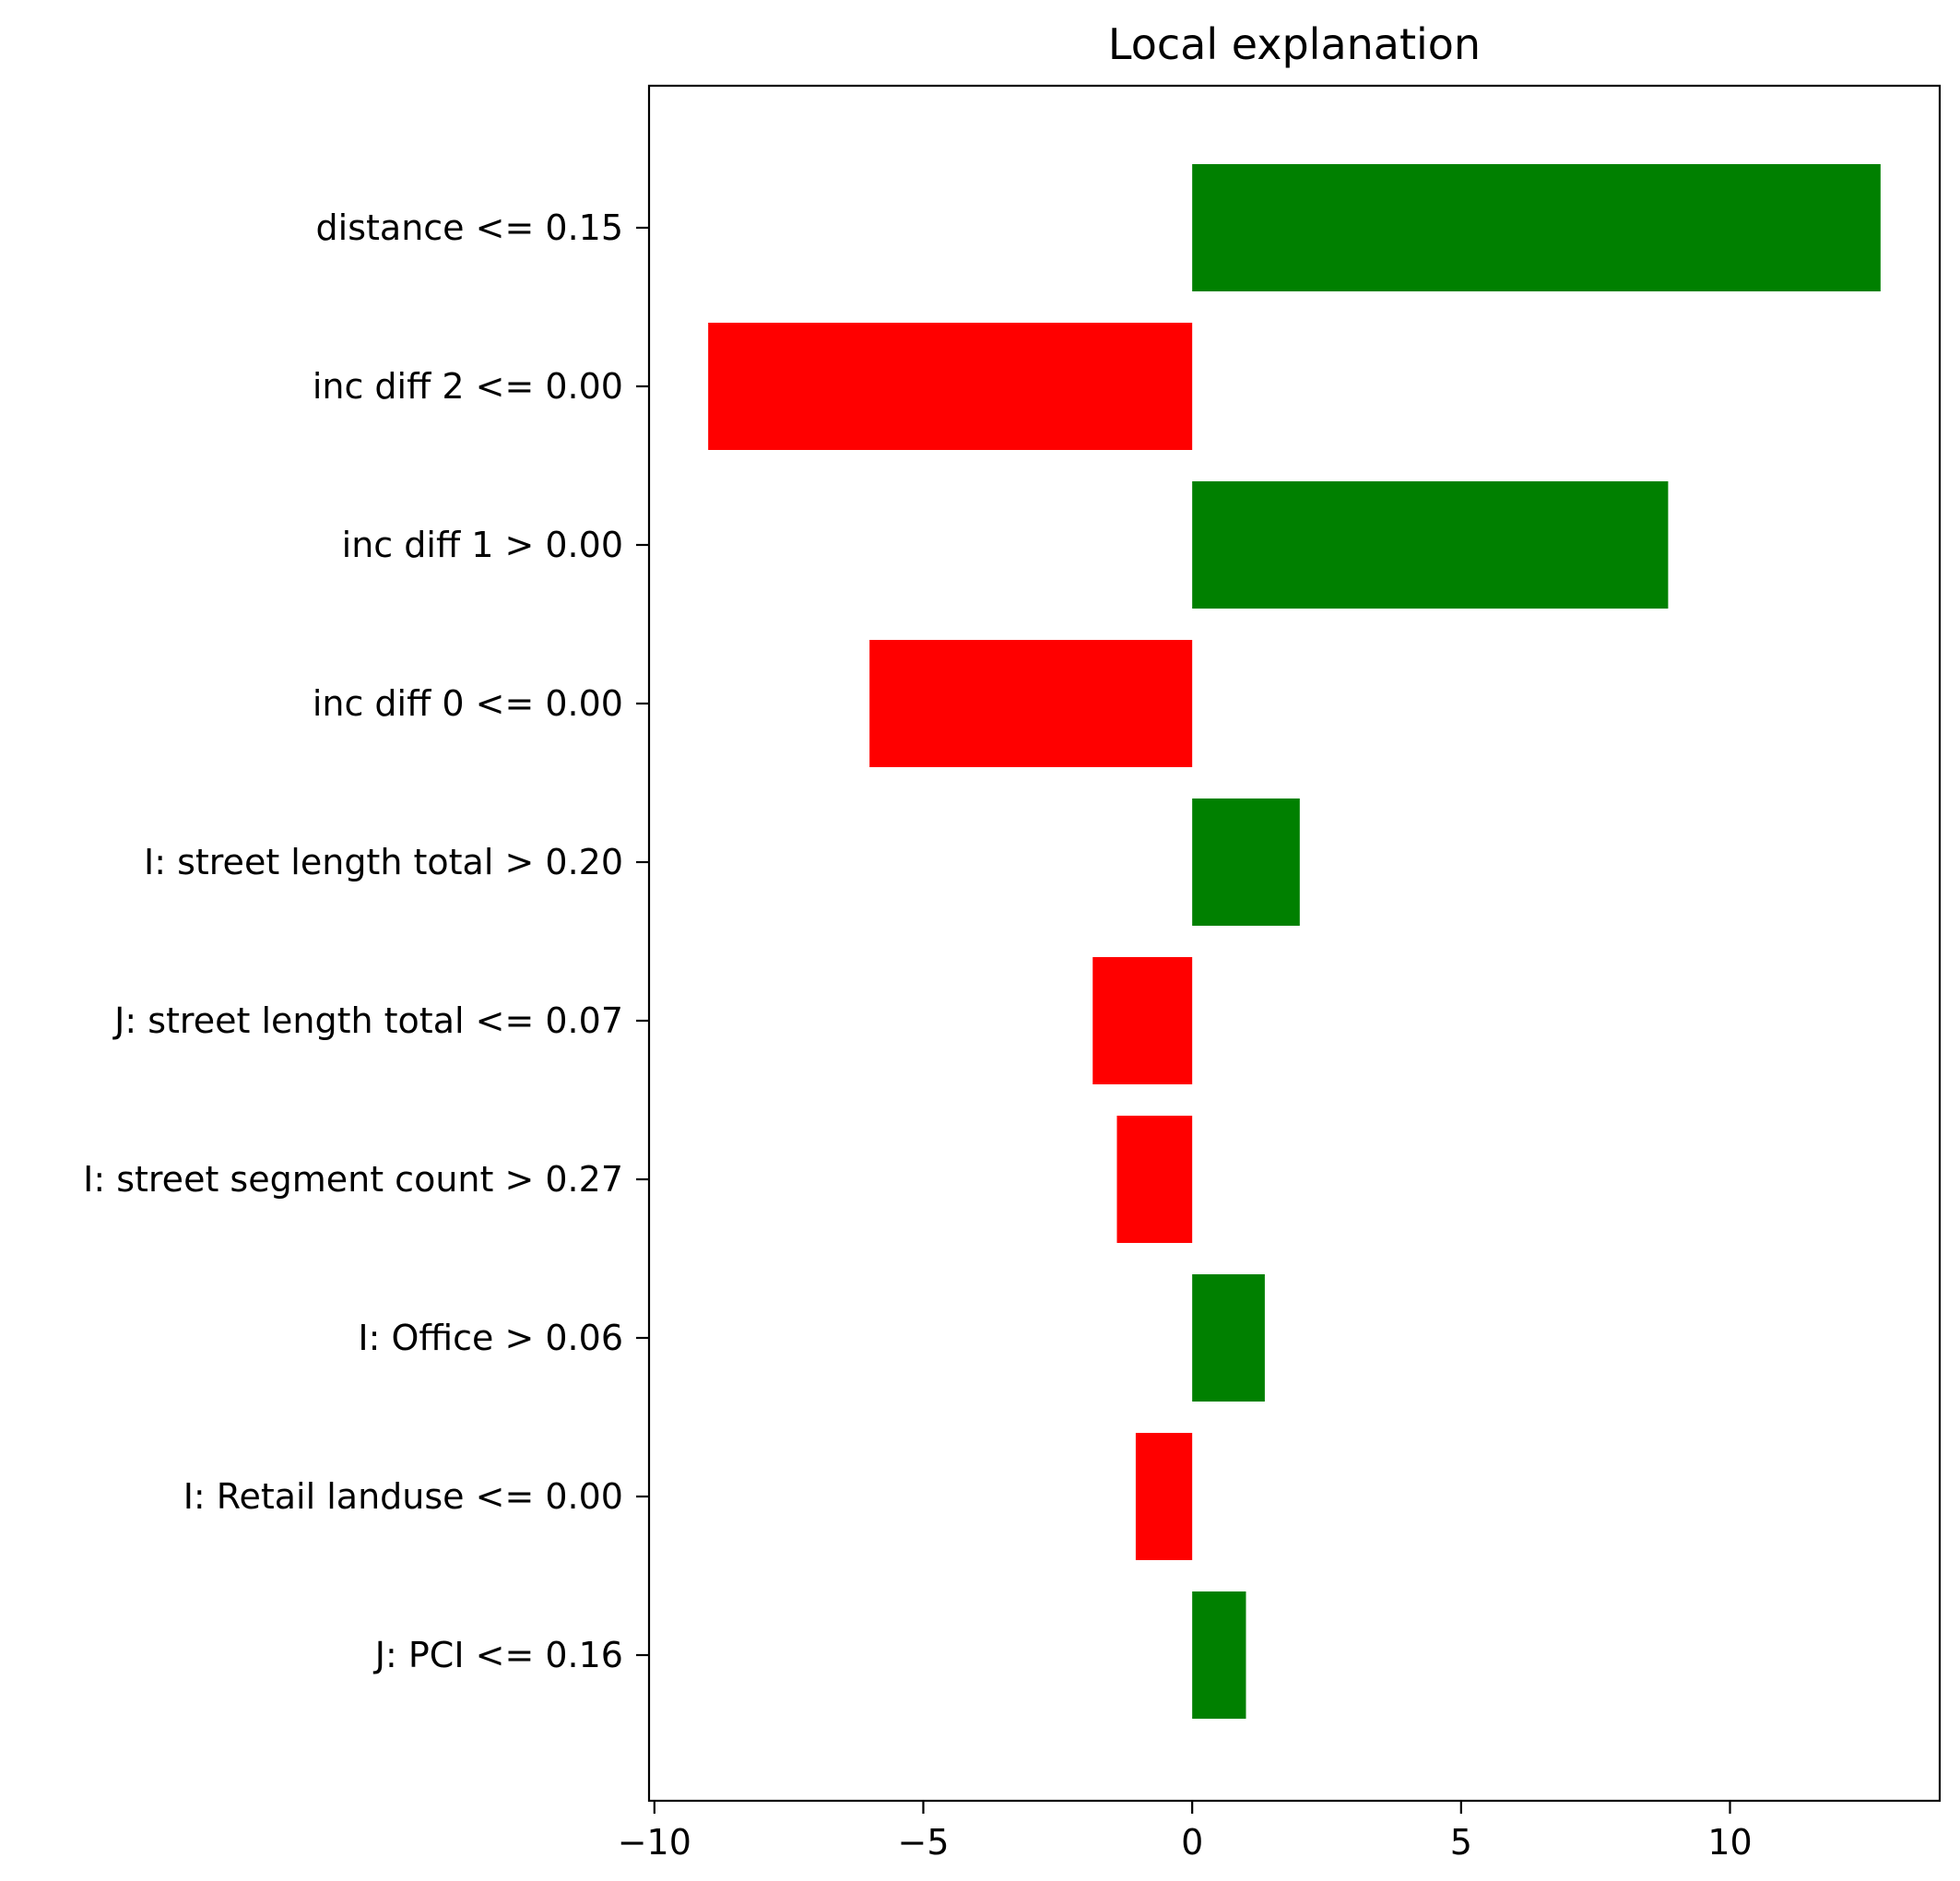 The image size is (1960, 1881). I want to click on y-tick-label: I: Office > 0.06, so click(490, 1338).